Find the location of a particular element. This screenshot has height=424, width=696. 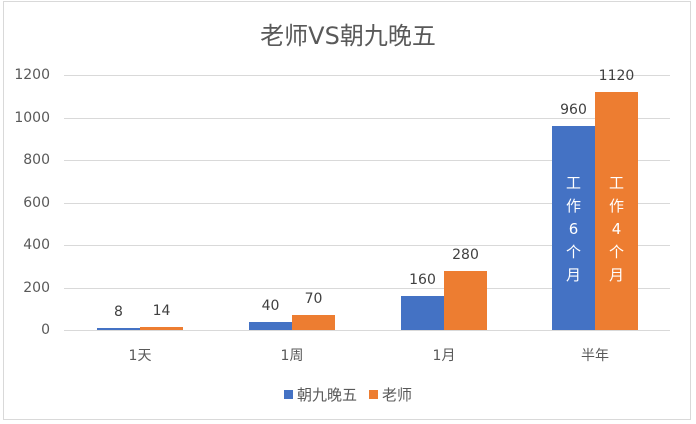

y-tick-label: 800 is located at coordinates (36, 160).